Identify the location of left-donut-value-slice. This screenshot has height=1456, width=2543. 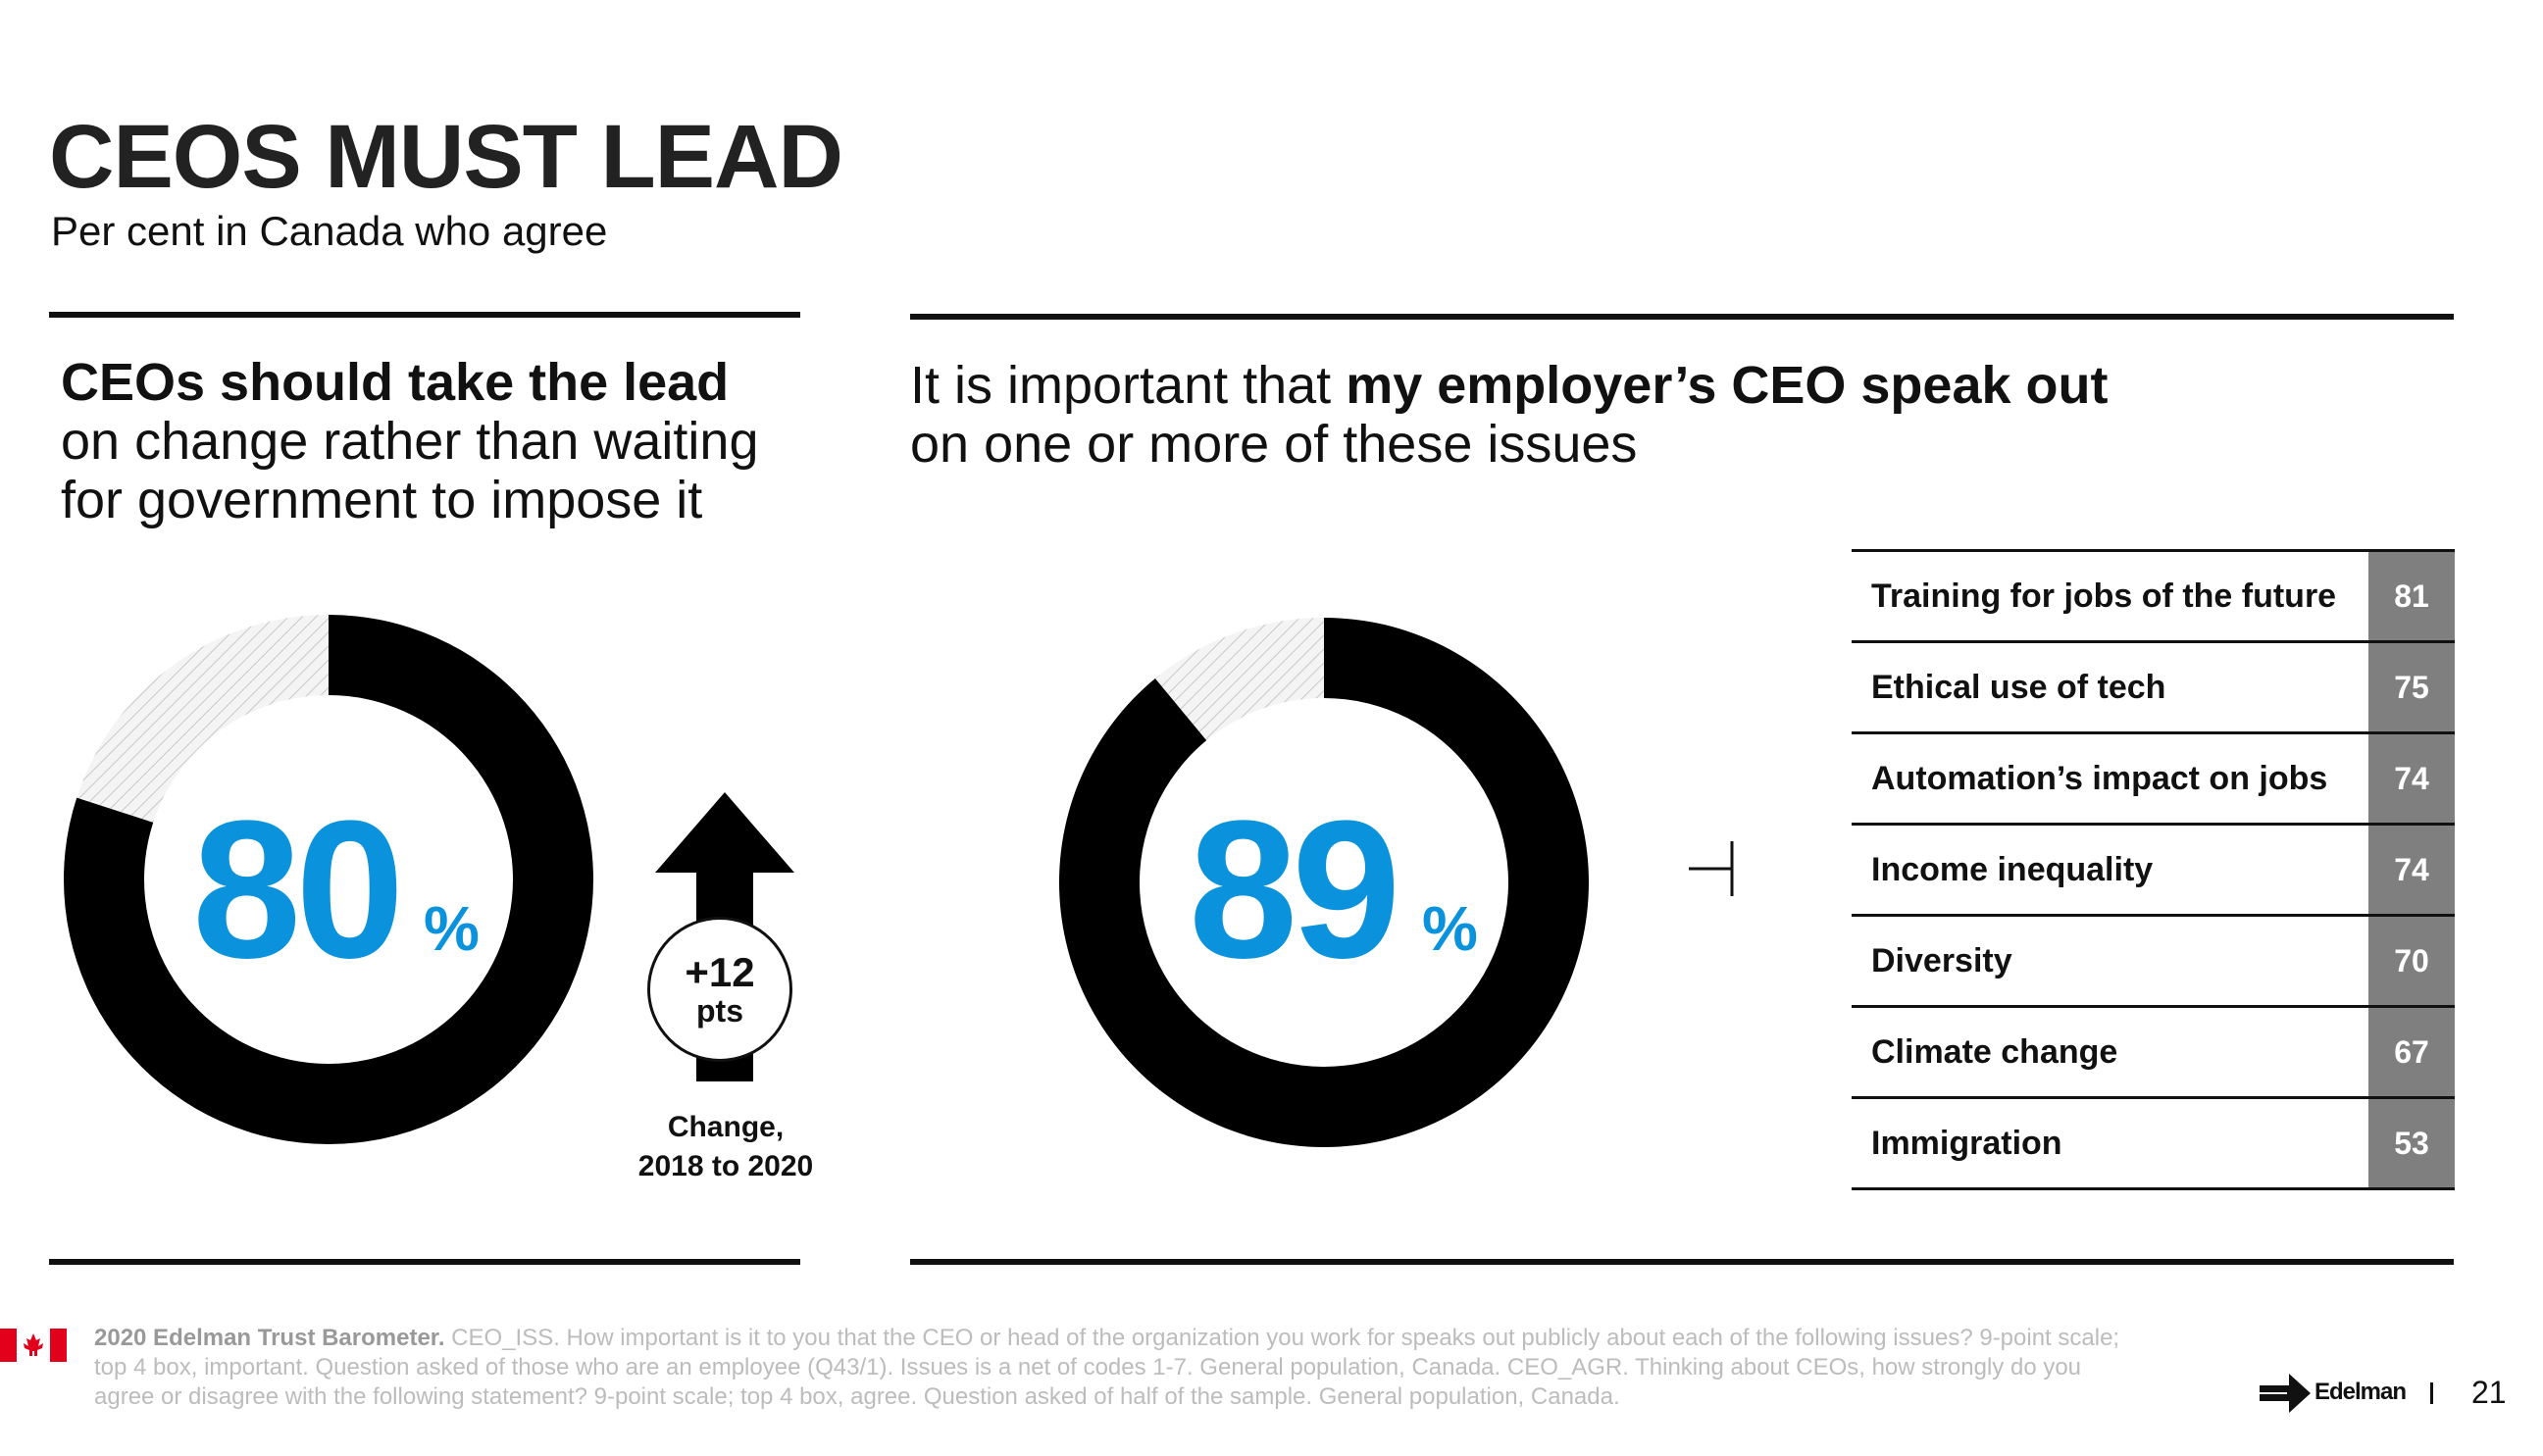
(329, 879).